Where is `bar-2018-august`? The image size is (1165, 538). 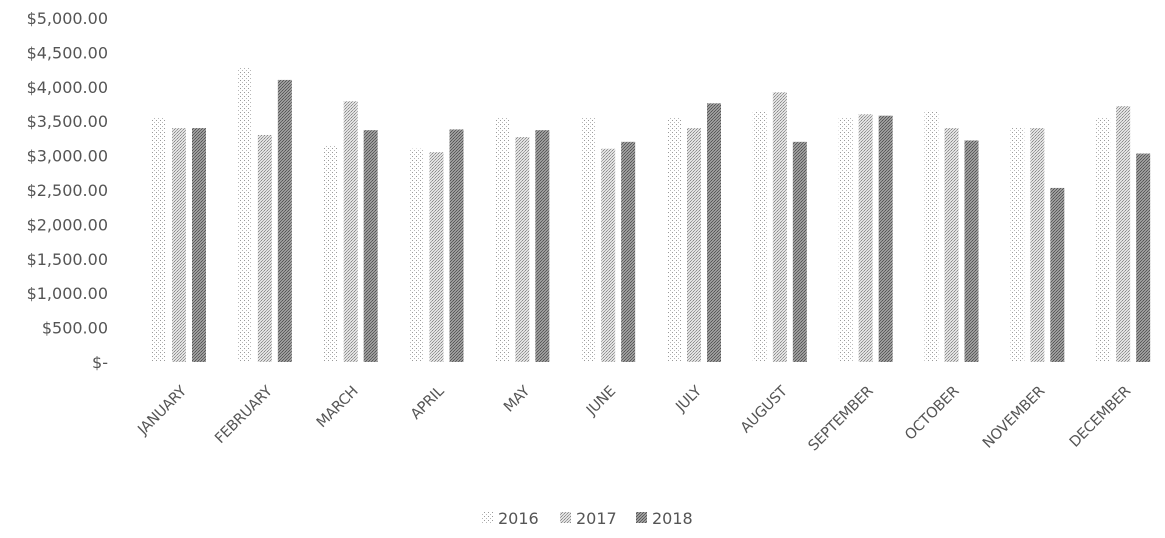
bar-2018-august is located at coordinates (799, 251).